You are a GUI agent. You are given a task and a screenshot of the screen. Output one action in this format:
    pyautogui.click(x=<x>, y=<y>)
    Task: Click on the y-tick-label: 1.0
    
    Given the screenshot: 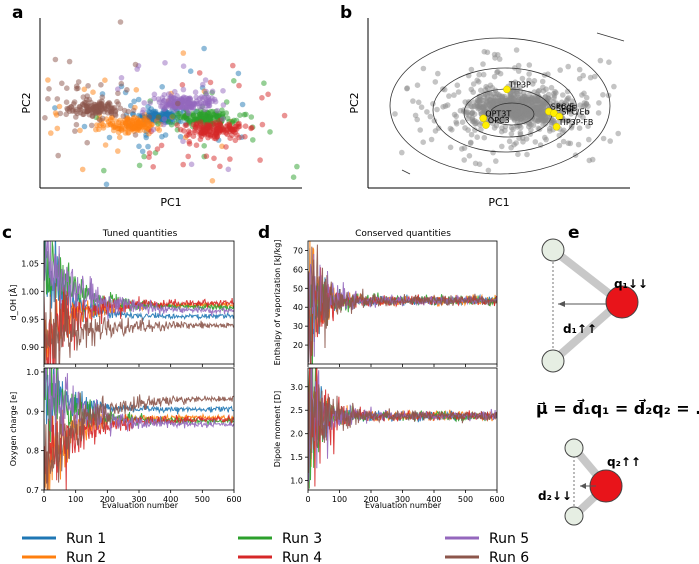 What is the action you would take?
    pyautogui.click(x=296, y=481)
    